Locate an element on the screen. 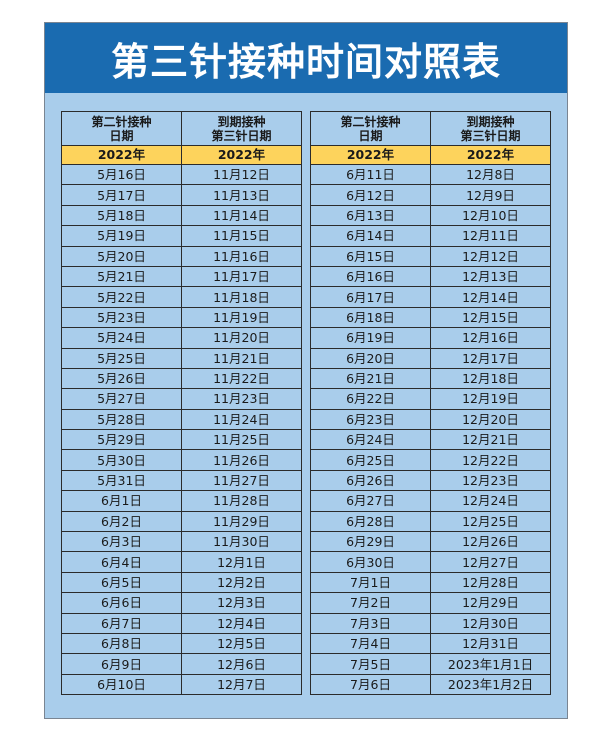 The image size is (616, 731). second-dose-date: 6月9日 is located at coordinates (121, 664).